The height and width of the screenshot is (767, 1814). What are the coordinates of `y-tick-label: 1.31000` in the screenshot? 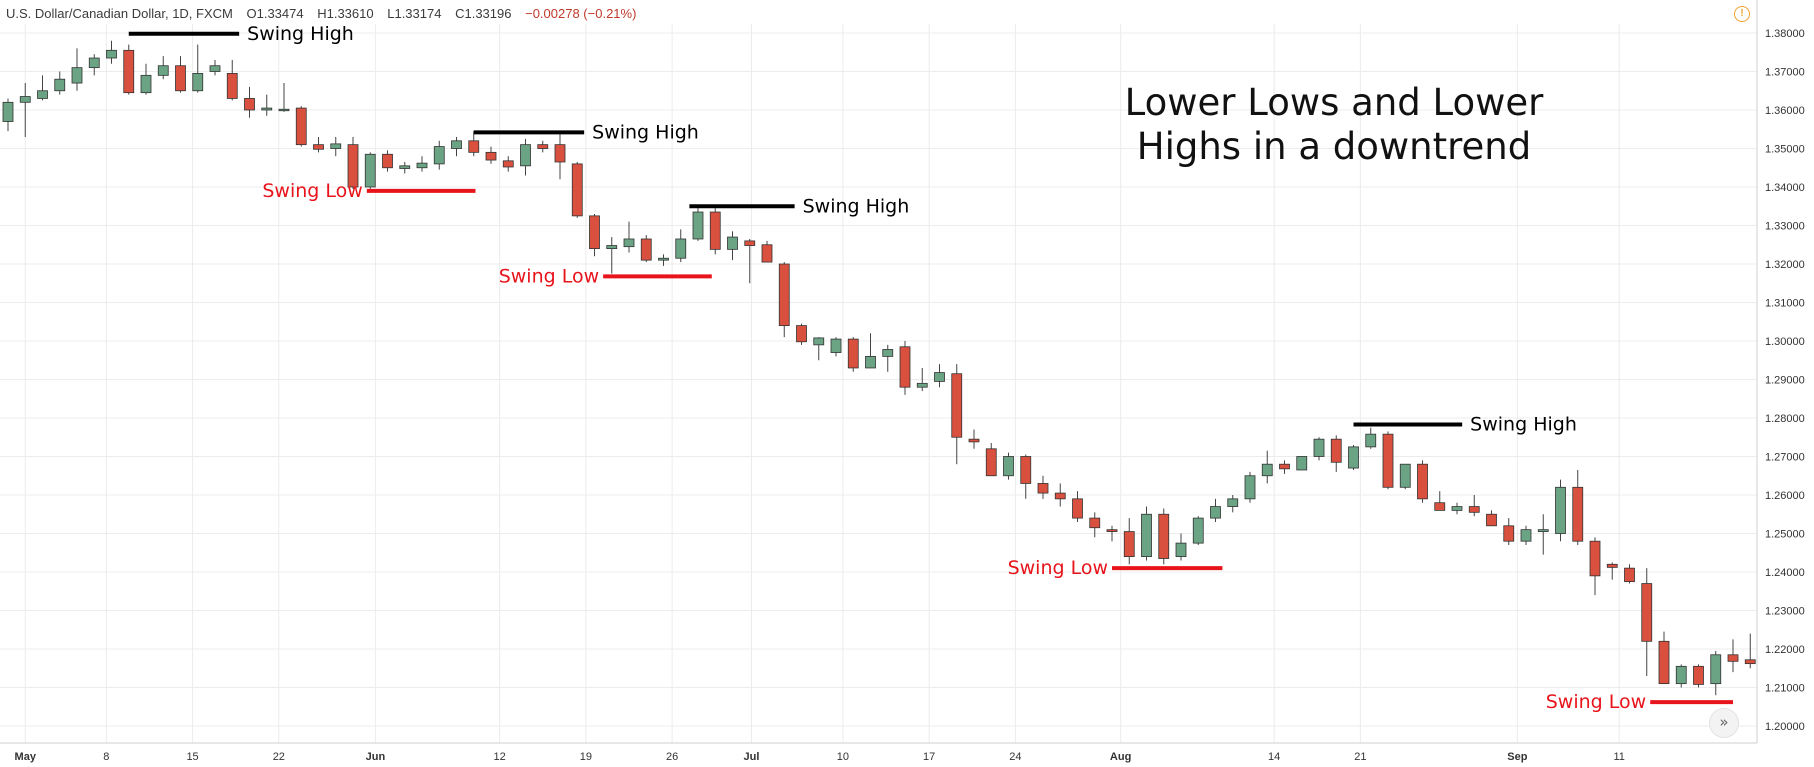 It's located at (1785, 304).